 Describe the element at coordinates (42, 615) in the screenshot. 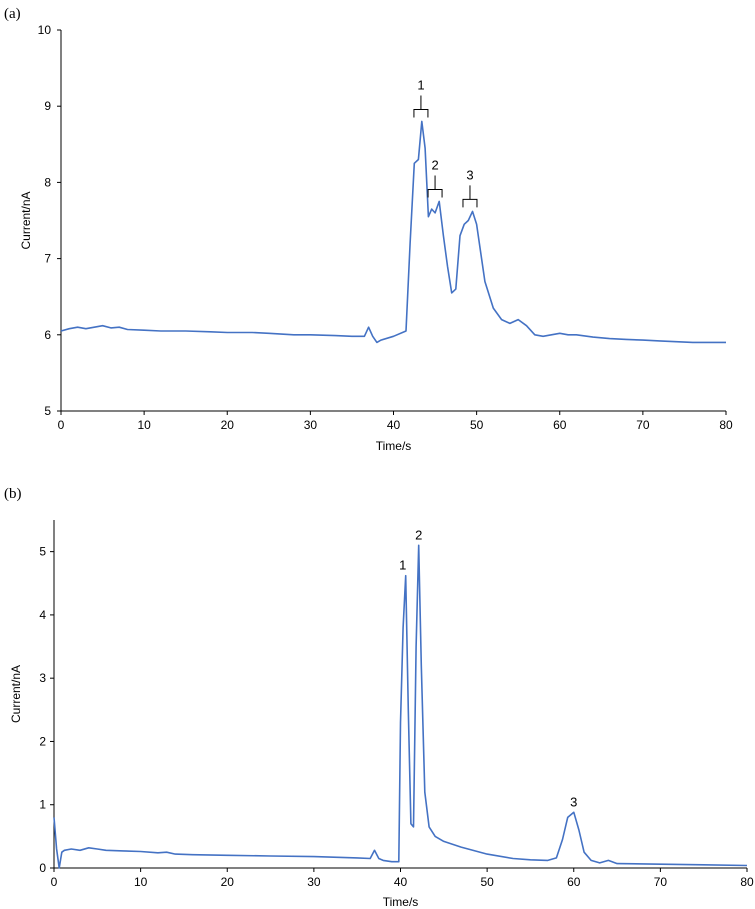

I see `y-tick-label: 4` at that location.